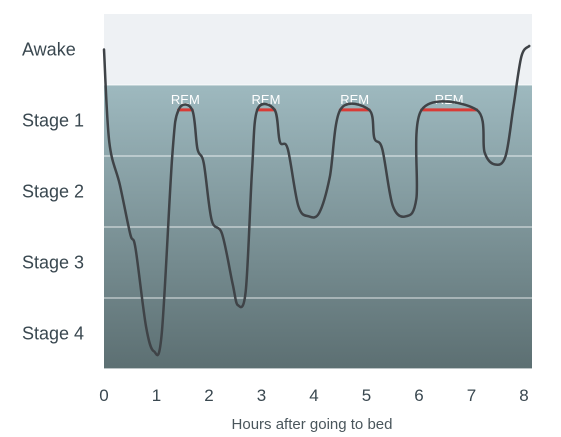 Image resolution: width=561 pixels, height=437 pixels. Describe the element at coordinates (53, 121) in the screenshot. I see `stage-label: Stage 1` at that location.